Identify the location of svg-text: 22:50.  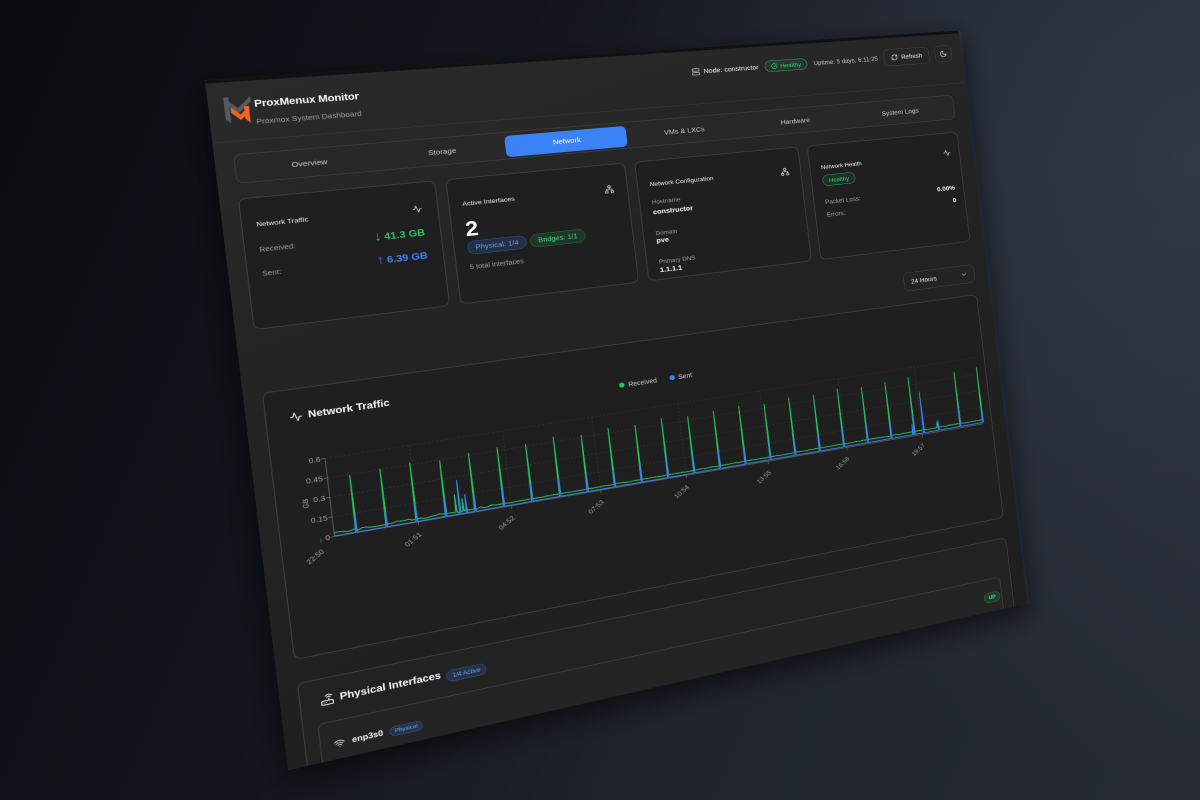
(316, 556).